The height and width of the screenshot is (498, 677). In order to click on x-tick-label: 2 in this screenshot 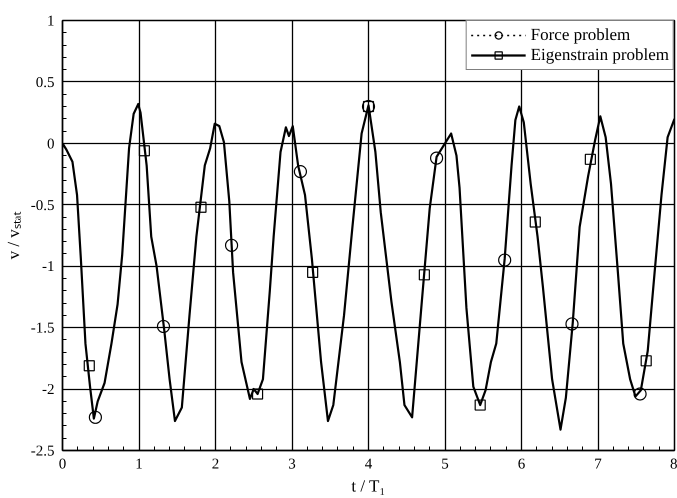, I will do `click(216, 464)`.